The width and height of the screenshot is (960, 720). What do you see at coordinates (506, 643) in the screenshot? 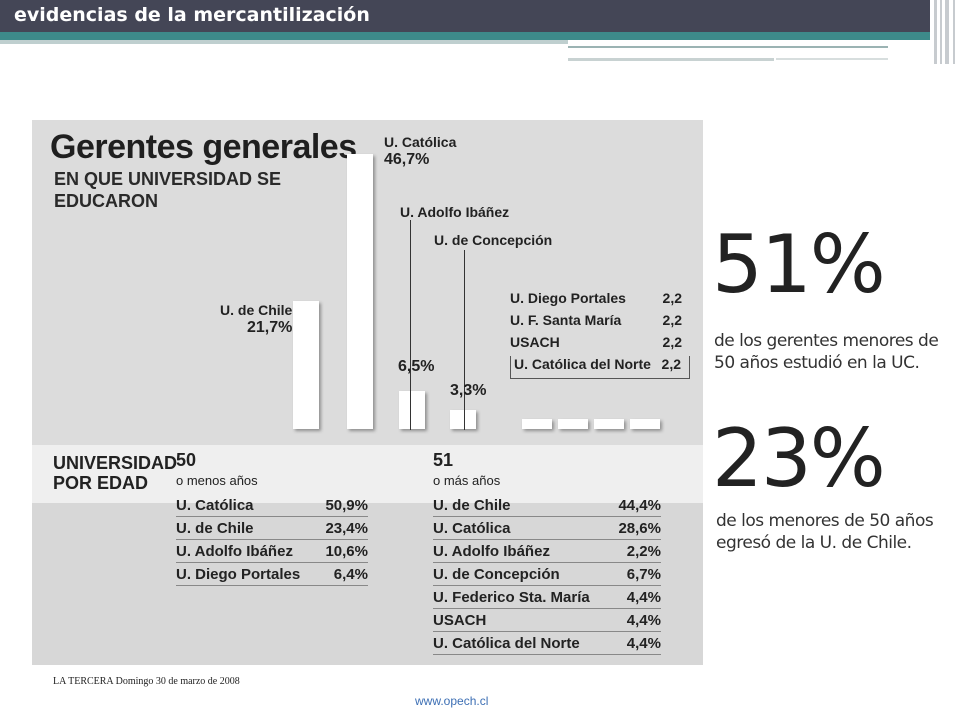
I see `row-university: U. Católica del Norte` at bounding box center [506, 643].